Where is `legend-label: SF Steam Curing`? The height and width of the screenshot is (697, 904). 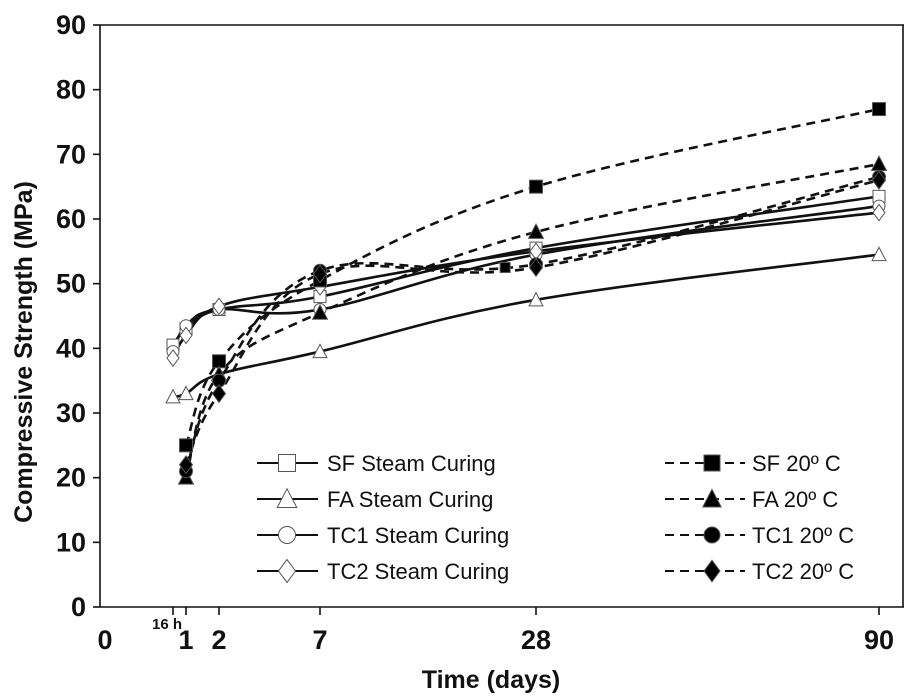 legend-label: SF Steam Curing is located at coordinates (411, 463).